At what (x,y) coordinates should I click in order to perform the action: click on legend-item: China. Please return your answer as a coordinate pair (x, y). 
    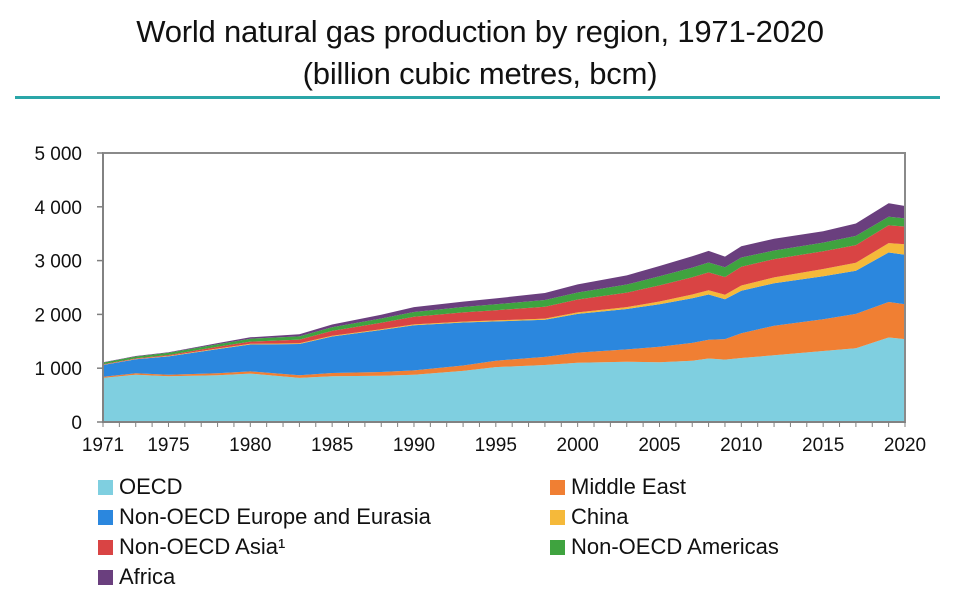
    Looking at the image, I should click on (589, 517).